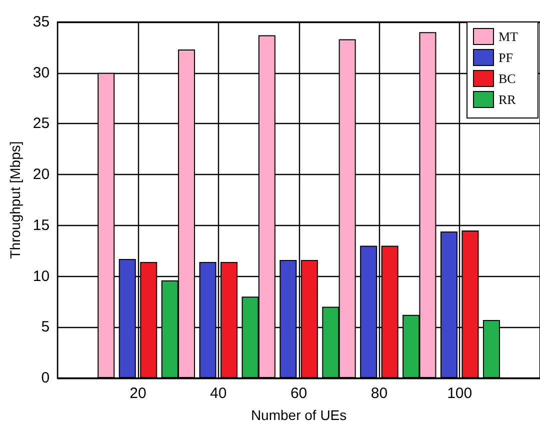 The image size is (540, 430). Describe the element at coordinates (138, 393) in the screenshot. I see `x-tick-label: 20` at that location.